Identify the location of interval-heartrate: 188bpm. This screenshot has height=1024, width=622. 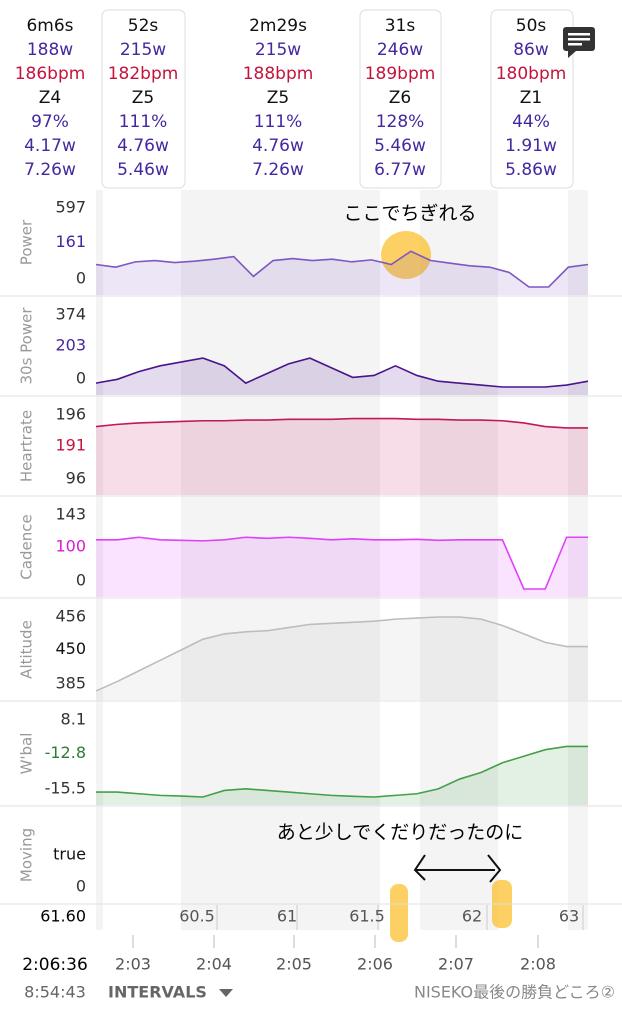
(278, 74).